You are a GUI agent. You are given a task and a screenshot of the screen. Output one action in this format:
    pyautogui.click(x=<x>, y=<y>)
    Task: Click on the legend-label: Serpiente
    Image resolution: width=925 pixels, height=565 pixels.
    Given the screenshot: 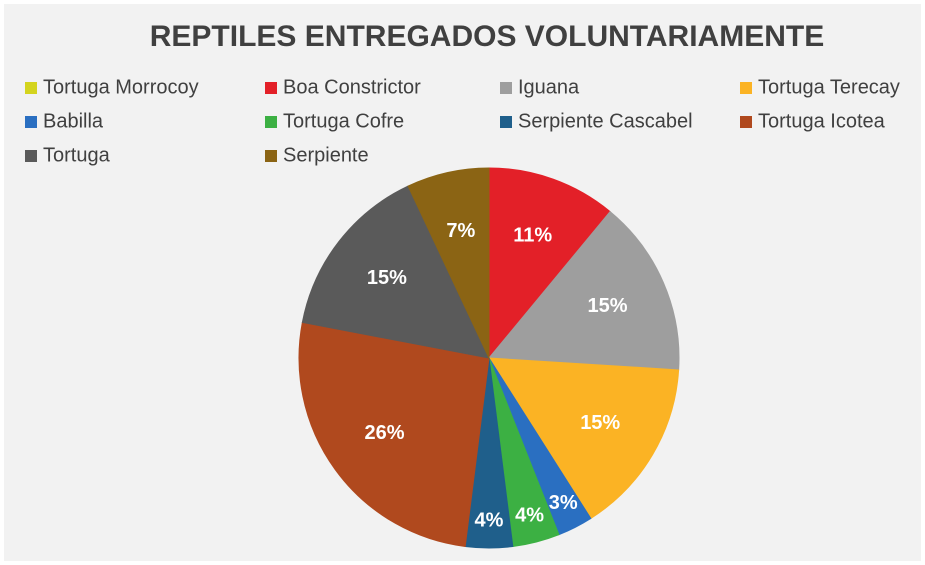 What is the action you would take?
    pyautogui.click(x=326, y=155)
    